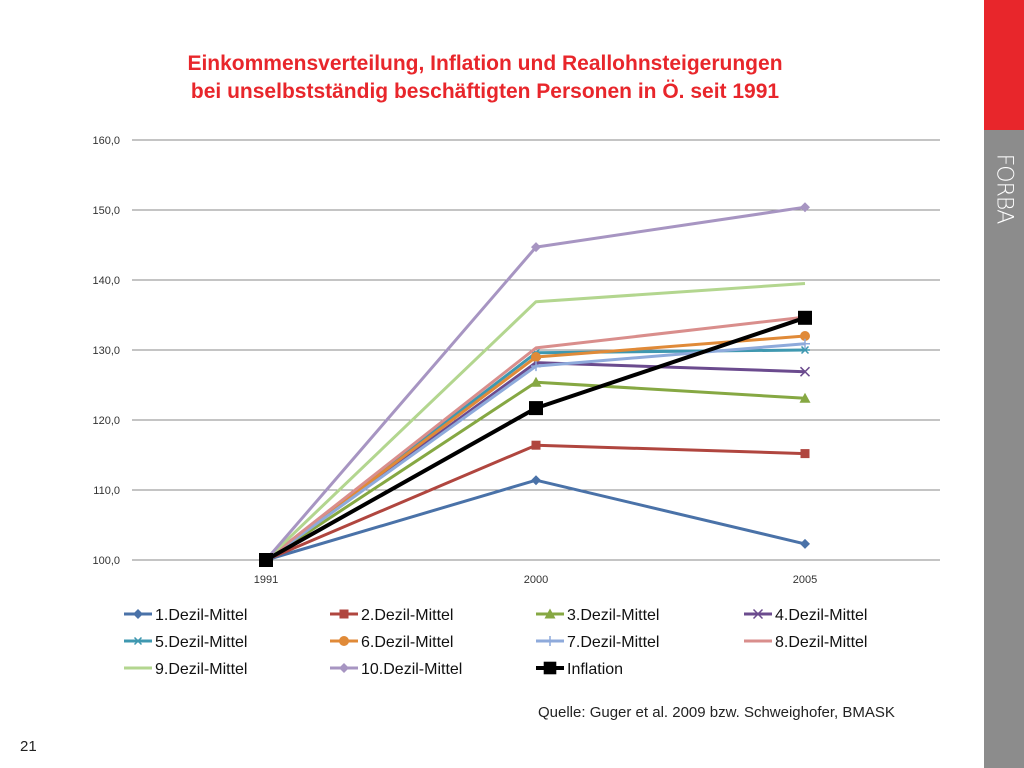 The height and width of the screenshot is (768, 1024). What do you see at coordinates (1004, 65) in the screenshot?
I see `side-bar-red` at bounding box center [1004, 65].